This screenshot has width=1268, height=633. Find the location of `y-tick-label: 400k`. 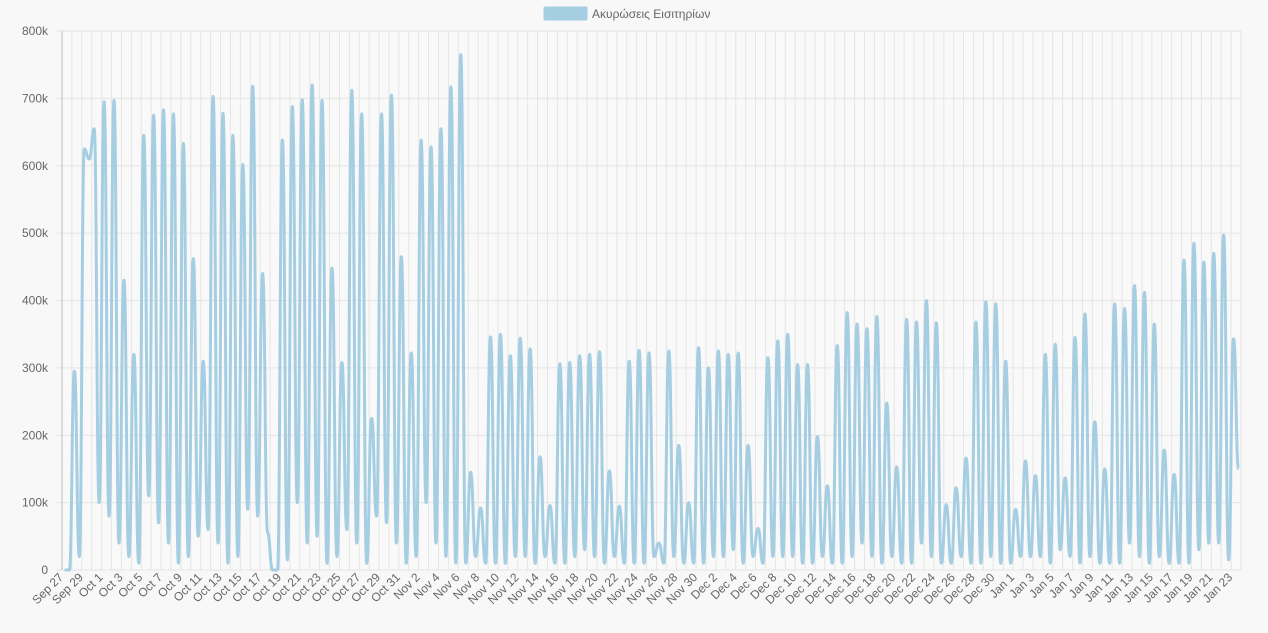

y-tick-label: 400k is located at coordinates (35, 301).